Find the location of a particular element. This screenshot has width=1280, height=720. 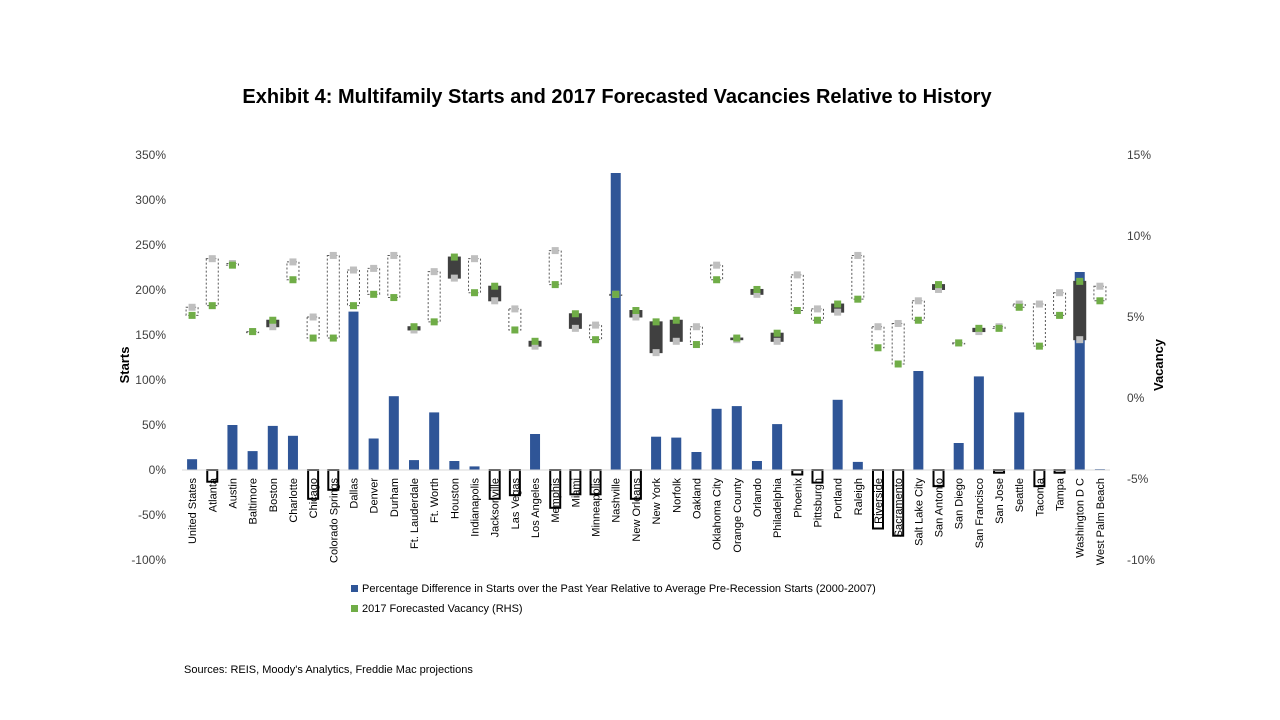

left-tick-label: 50% is located at coordinates (154, 425).